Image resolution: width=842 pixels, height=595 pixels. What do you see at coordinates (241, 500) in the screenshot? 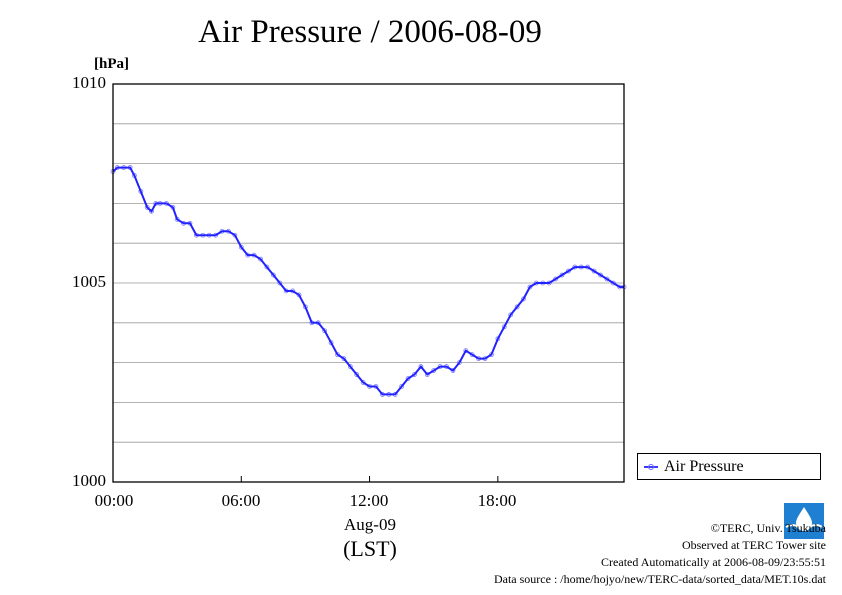
I see `x-tick-label-0600: 06:00` at bounding box center [241, 500].